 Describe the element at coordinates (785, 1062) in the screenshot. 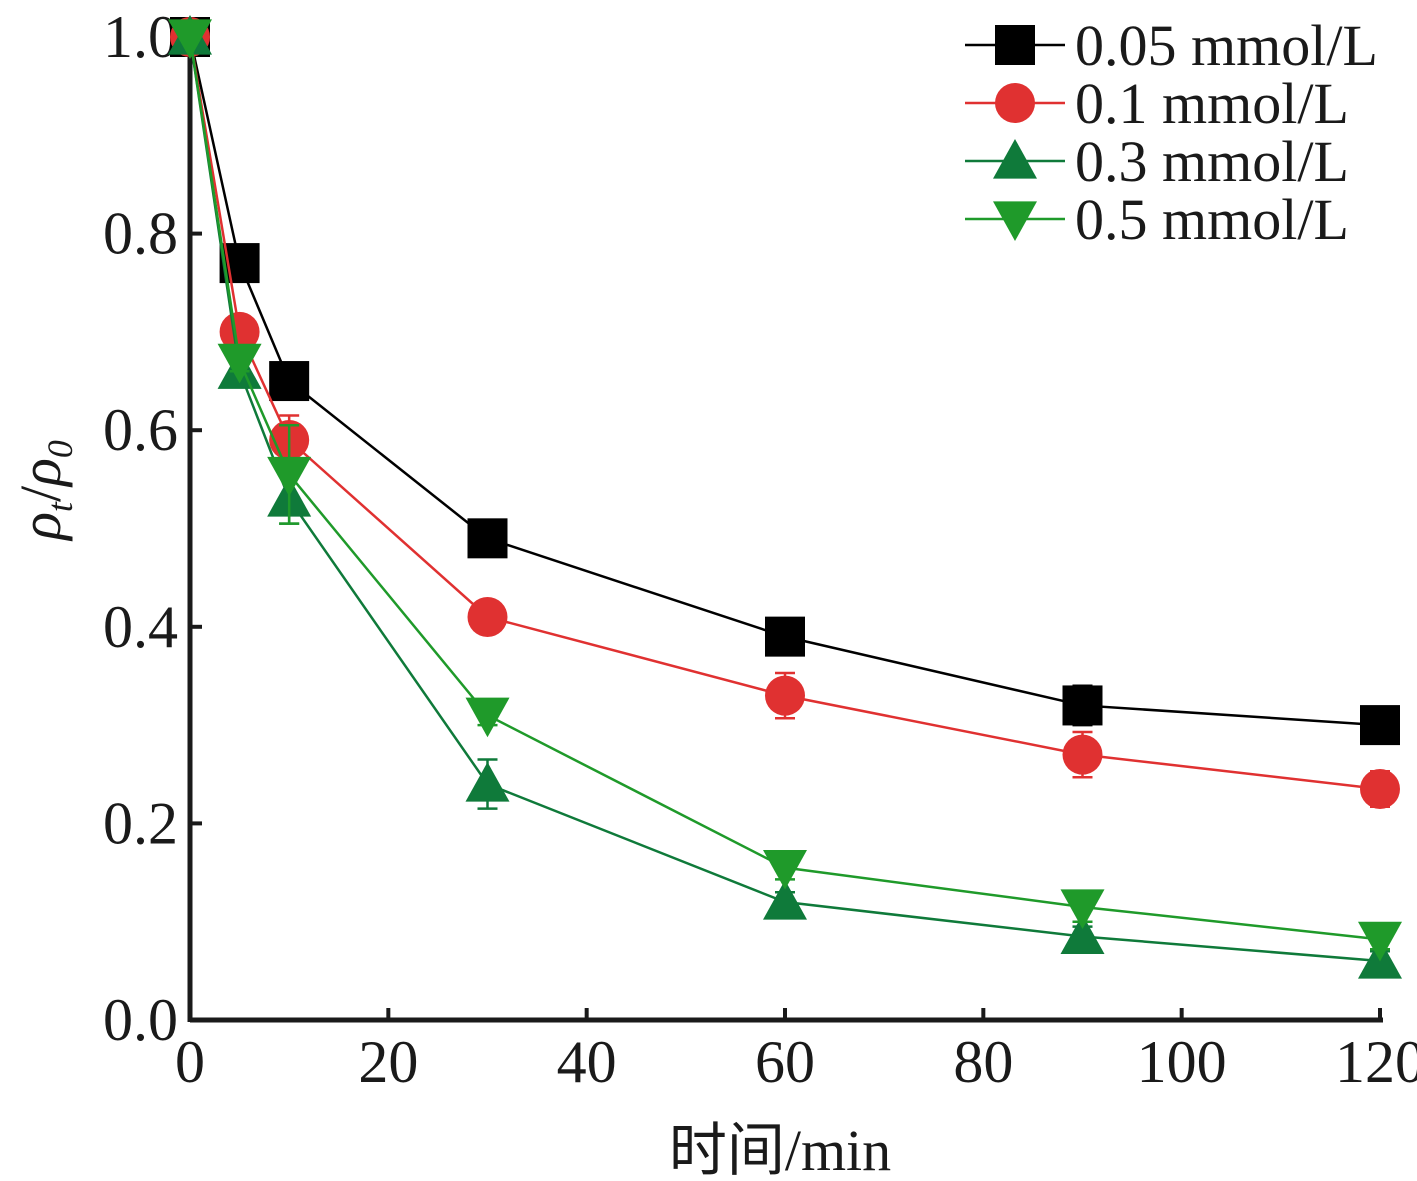

I see `x-tick-label: 60` at that location.